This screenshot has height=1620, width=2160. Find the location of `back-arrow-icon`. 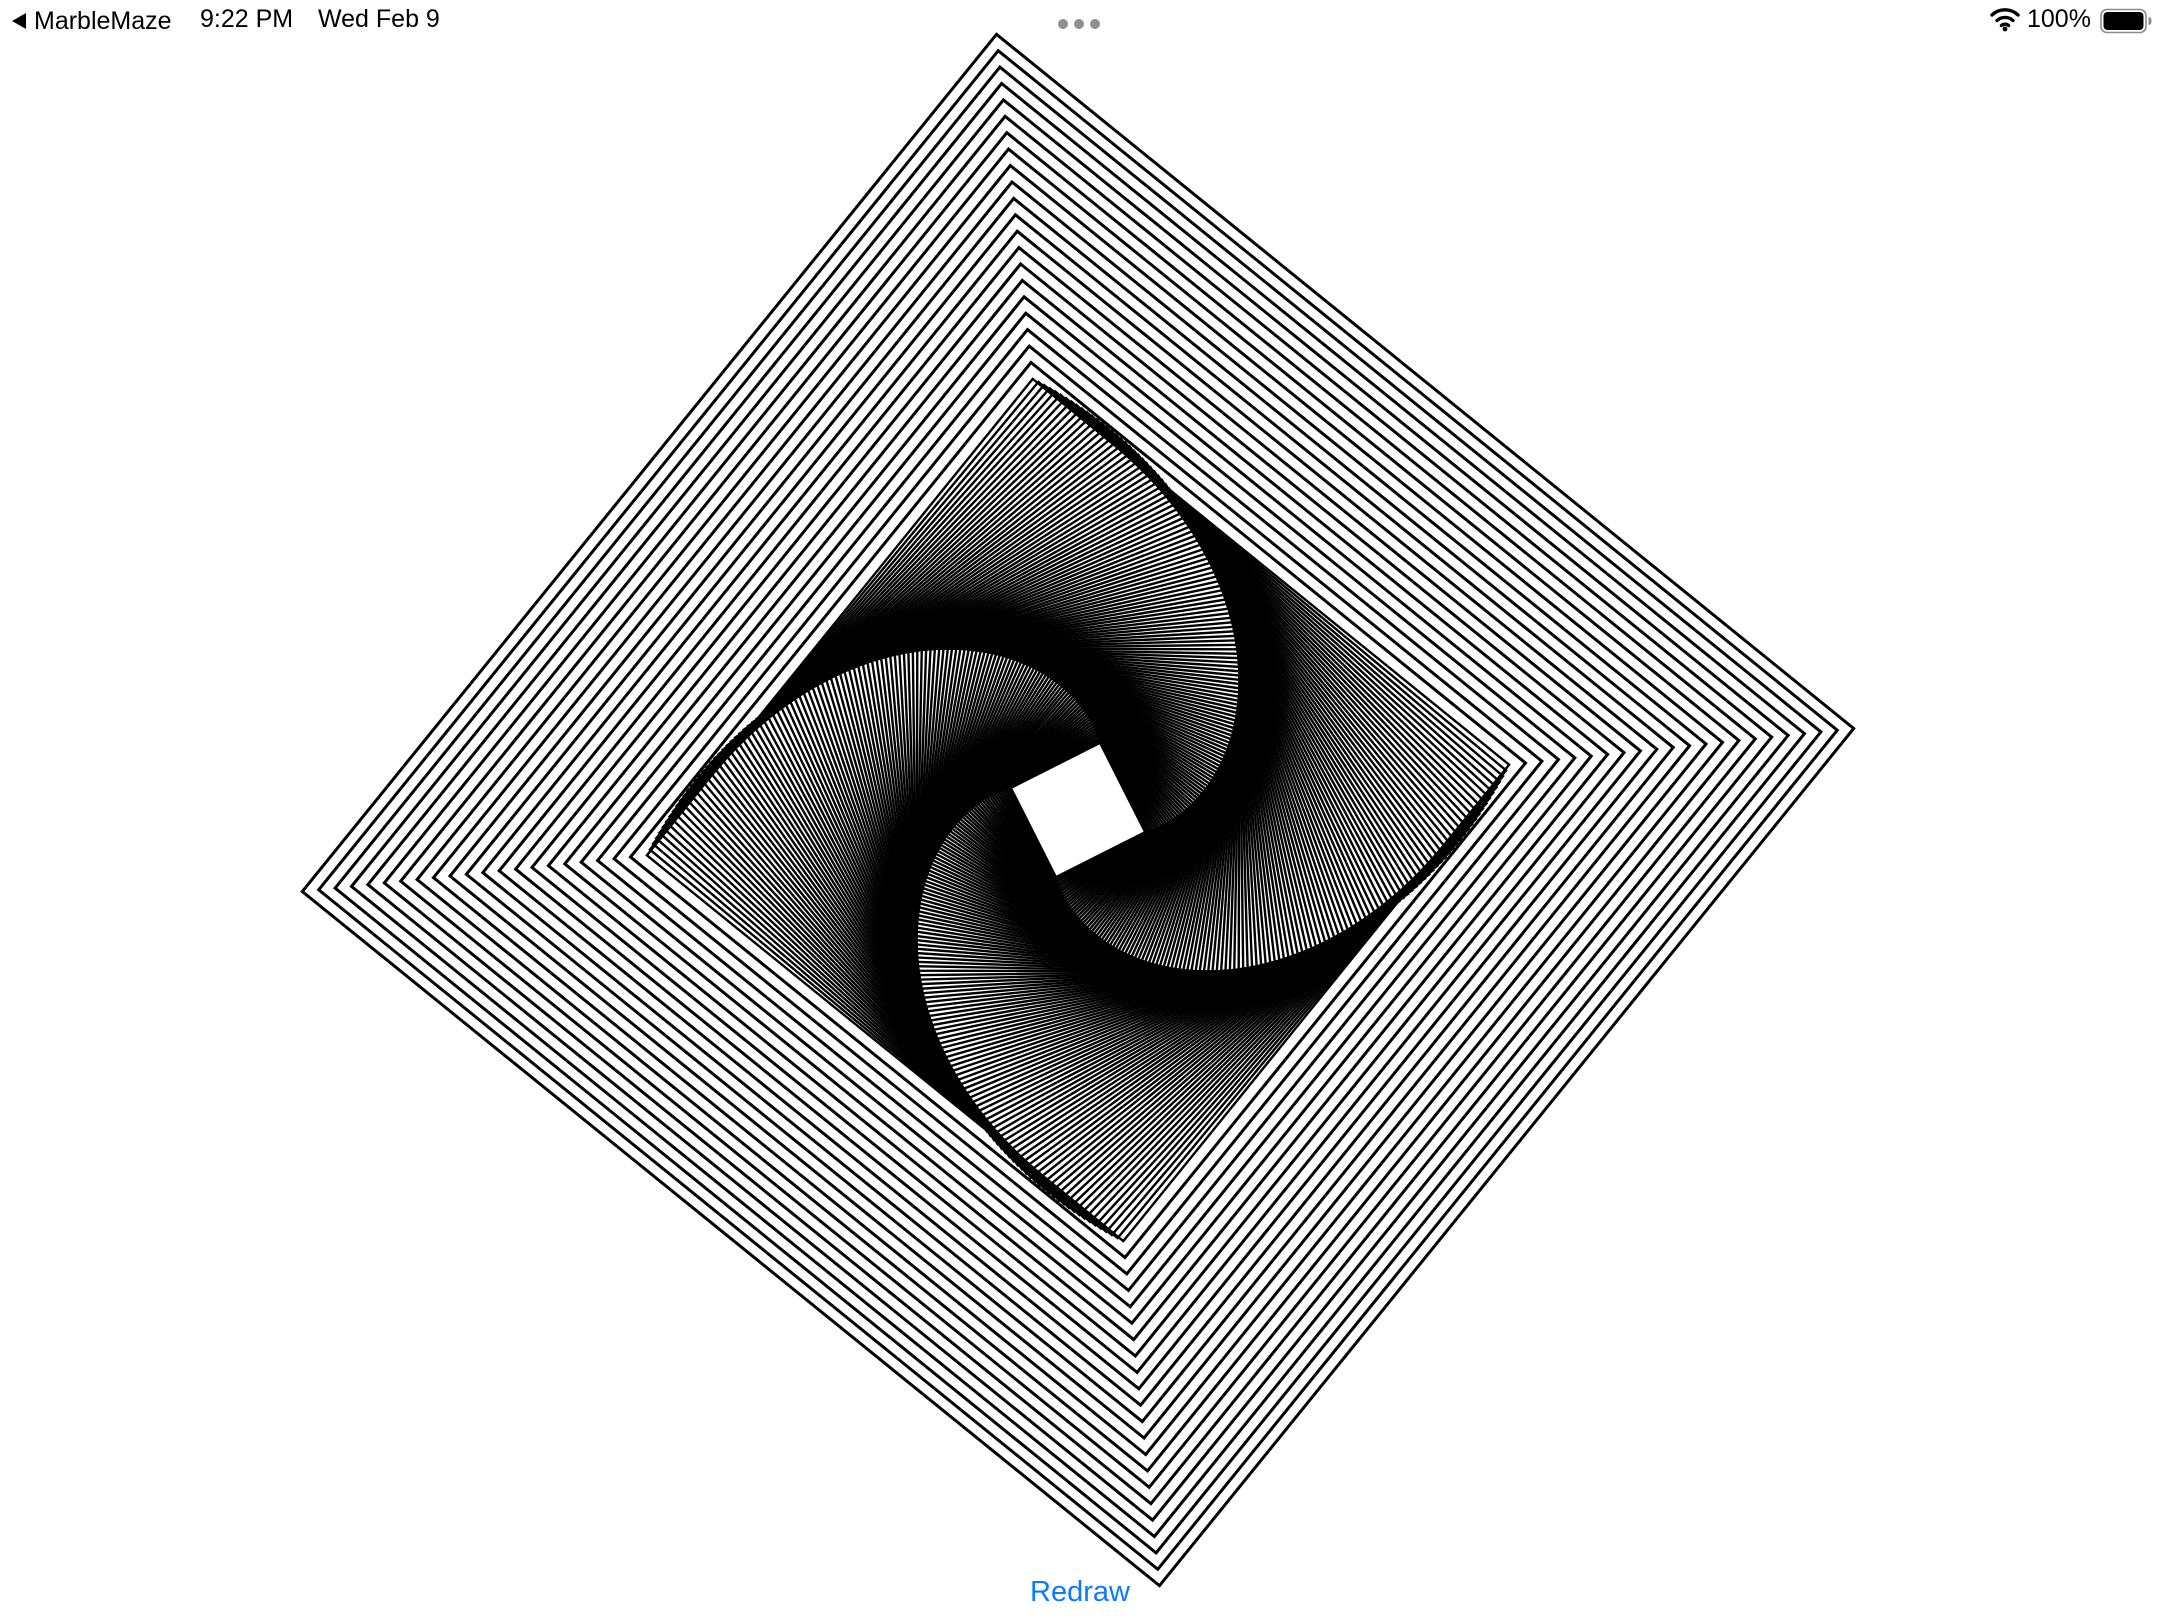

back-arrow-icon is located at coordinates (19, 21).